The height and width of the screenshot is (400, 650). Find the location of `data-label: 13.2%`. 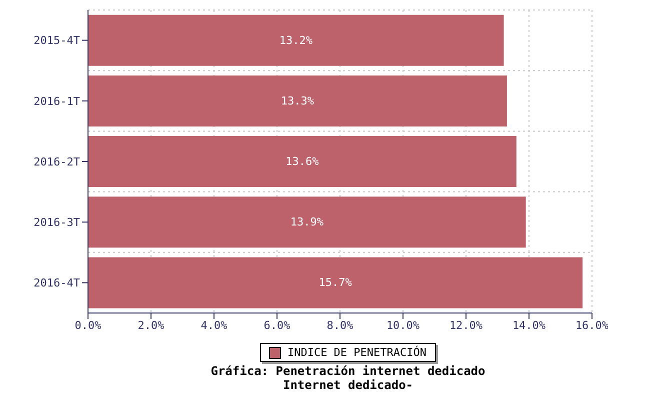

data-label: 13.2% is located at coordinates (296, 40).